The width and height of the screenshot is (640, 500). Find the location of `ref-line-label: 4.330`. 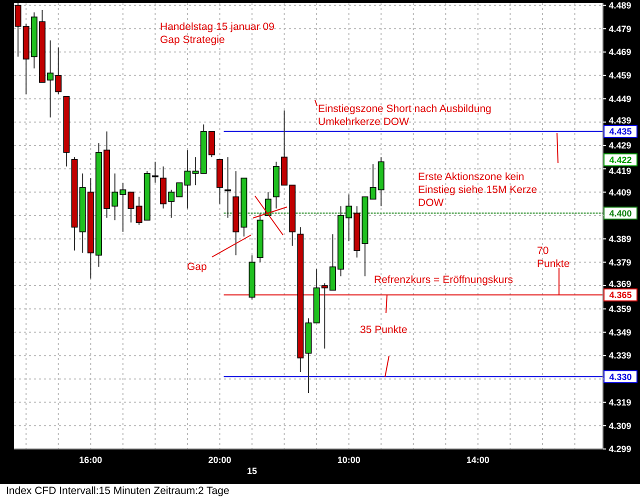

ref-line-label: 4.330 is located at coordinates (620, 377).